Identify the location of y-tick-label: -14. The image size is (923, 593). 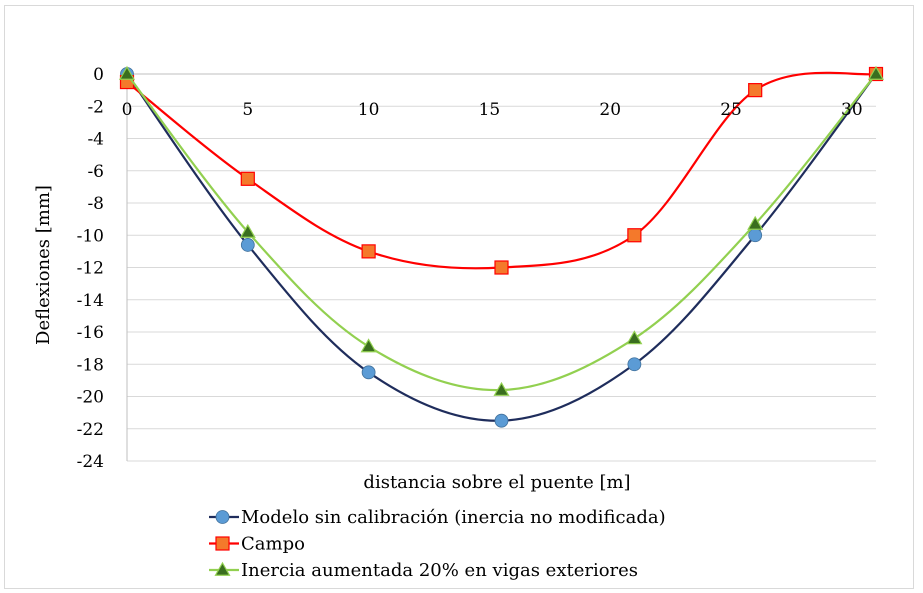
(90, 301).